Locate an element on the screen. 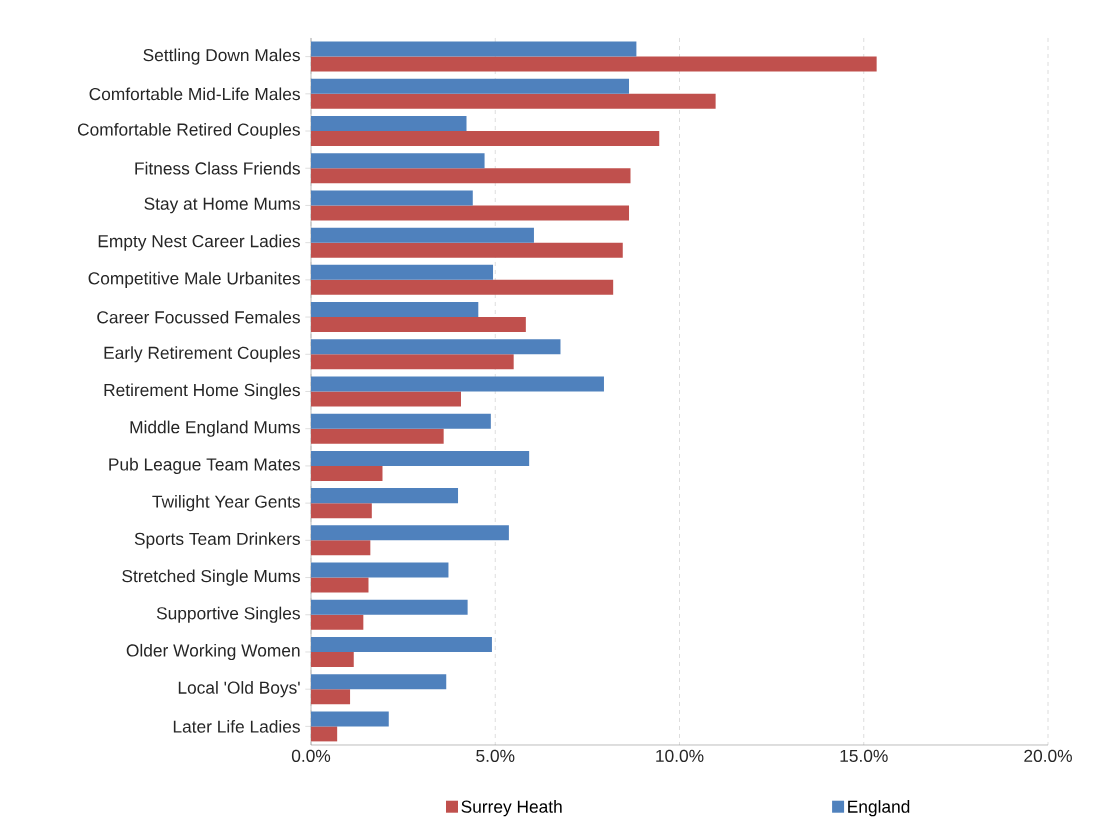  y-tick-label: Comfortable Retired Couples is located at coordinates (188, 131).